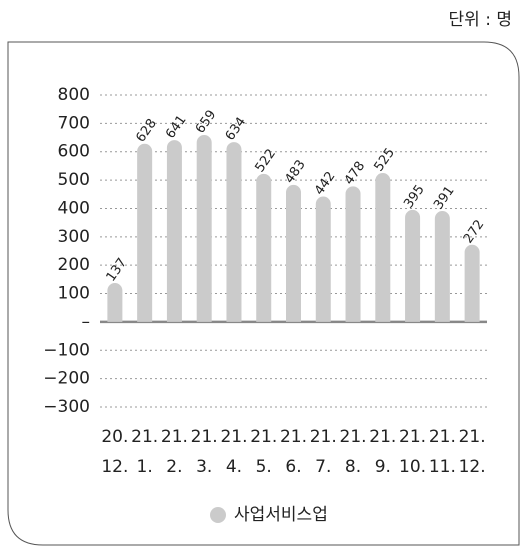 The height and width of the screenshot is (548, 521). Describe the element at coordinates (281, 515) in the screenshot. I see `legend-label: 사업서비스업` at that location.